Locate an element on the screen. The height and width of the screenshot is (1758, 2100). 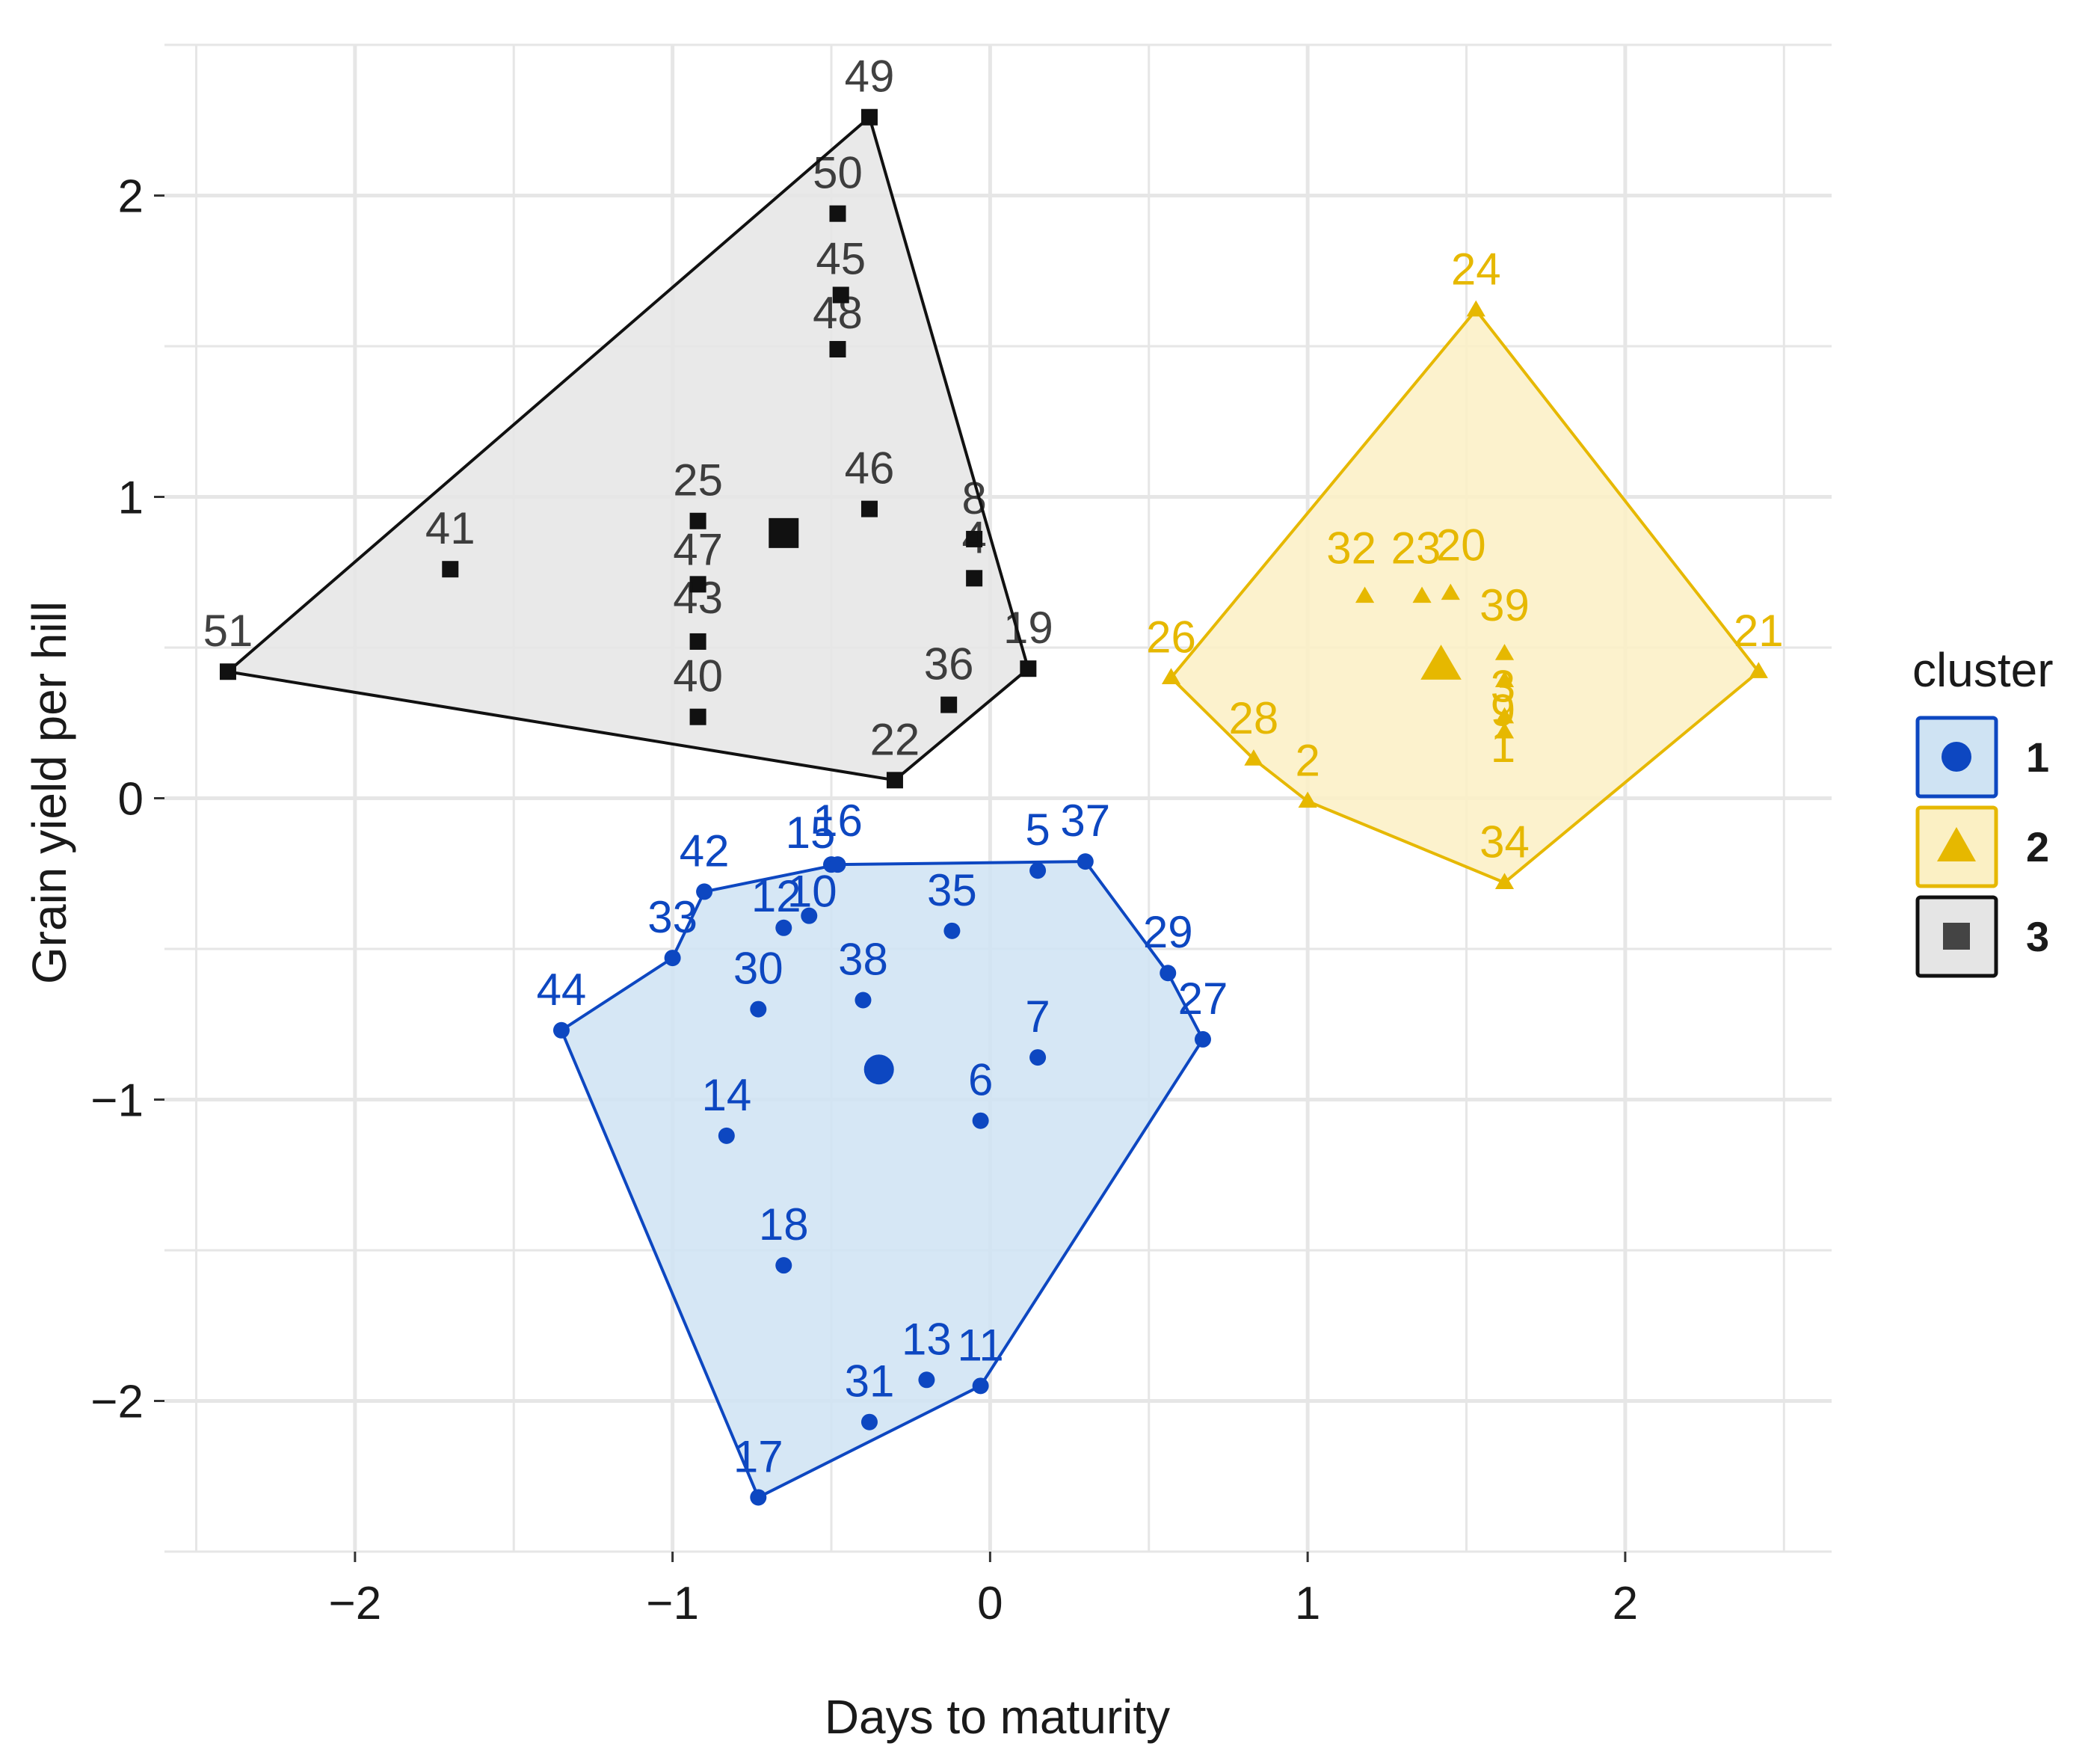
point-label: 27 is located at coordinates (1203, 999).